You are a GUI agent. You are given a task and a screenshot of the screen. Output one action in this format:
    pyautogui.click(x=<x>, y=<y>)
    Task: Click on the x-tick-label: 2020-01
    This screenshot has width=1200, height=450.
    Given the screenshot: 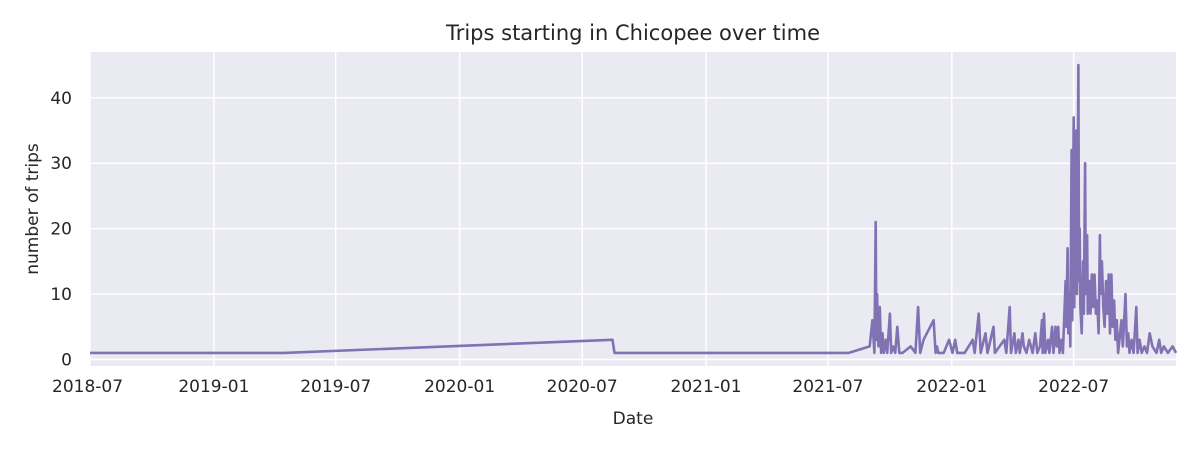 What is the action you would take?
    pyautogui.click(x=459, y=387)
    